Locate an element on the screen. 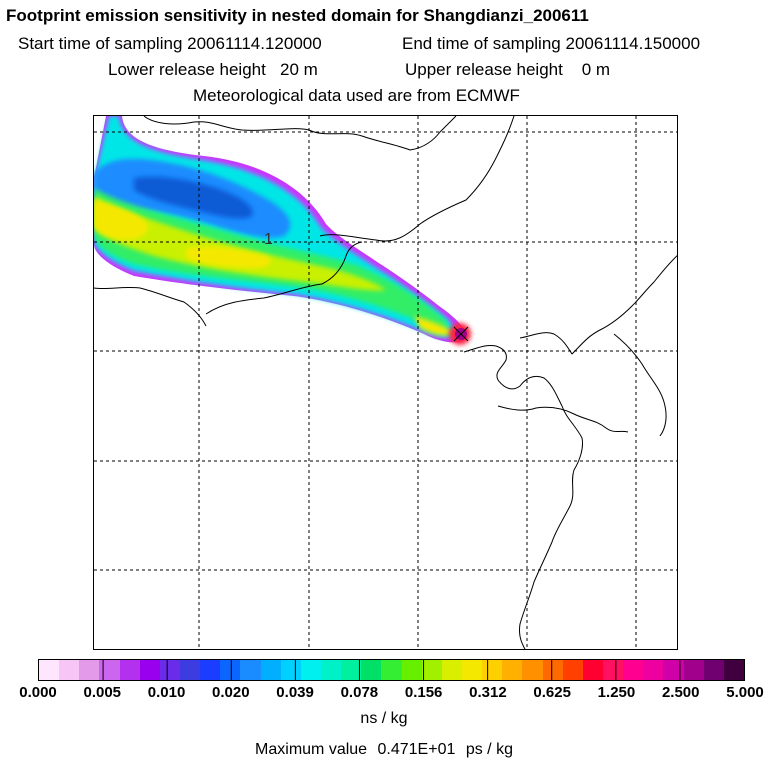  lower-release-height: Lower release height 20 m is located at coordinates (213, 70).